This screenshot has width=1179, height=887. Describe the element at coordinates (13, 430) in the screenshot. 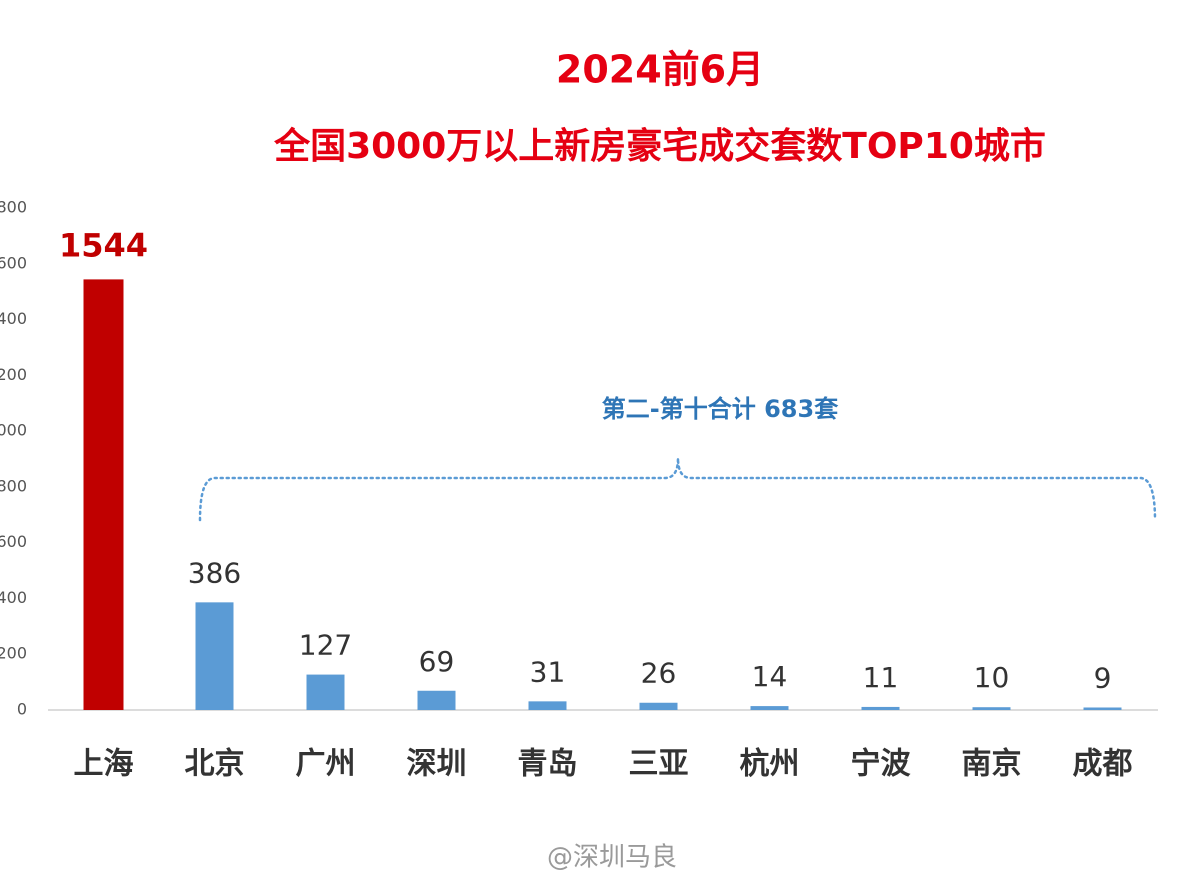

I see `y-tick-label: 1000` at that location.